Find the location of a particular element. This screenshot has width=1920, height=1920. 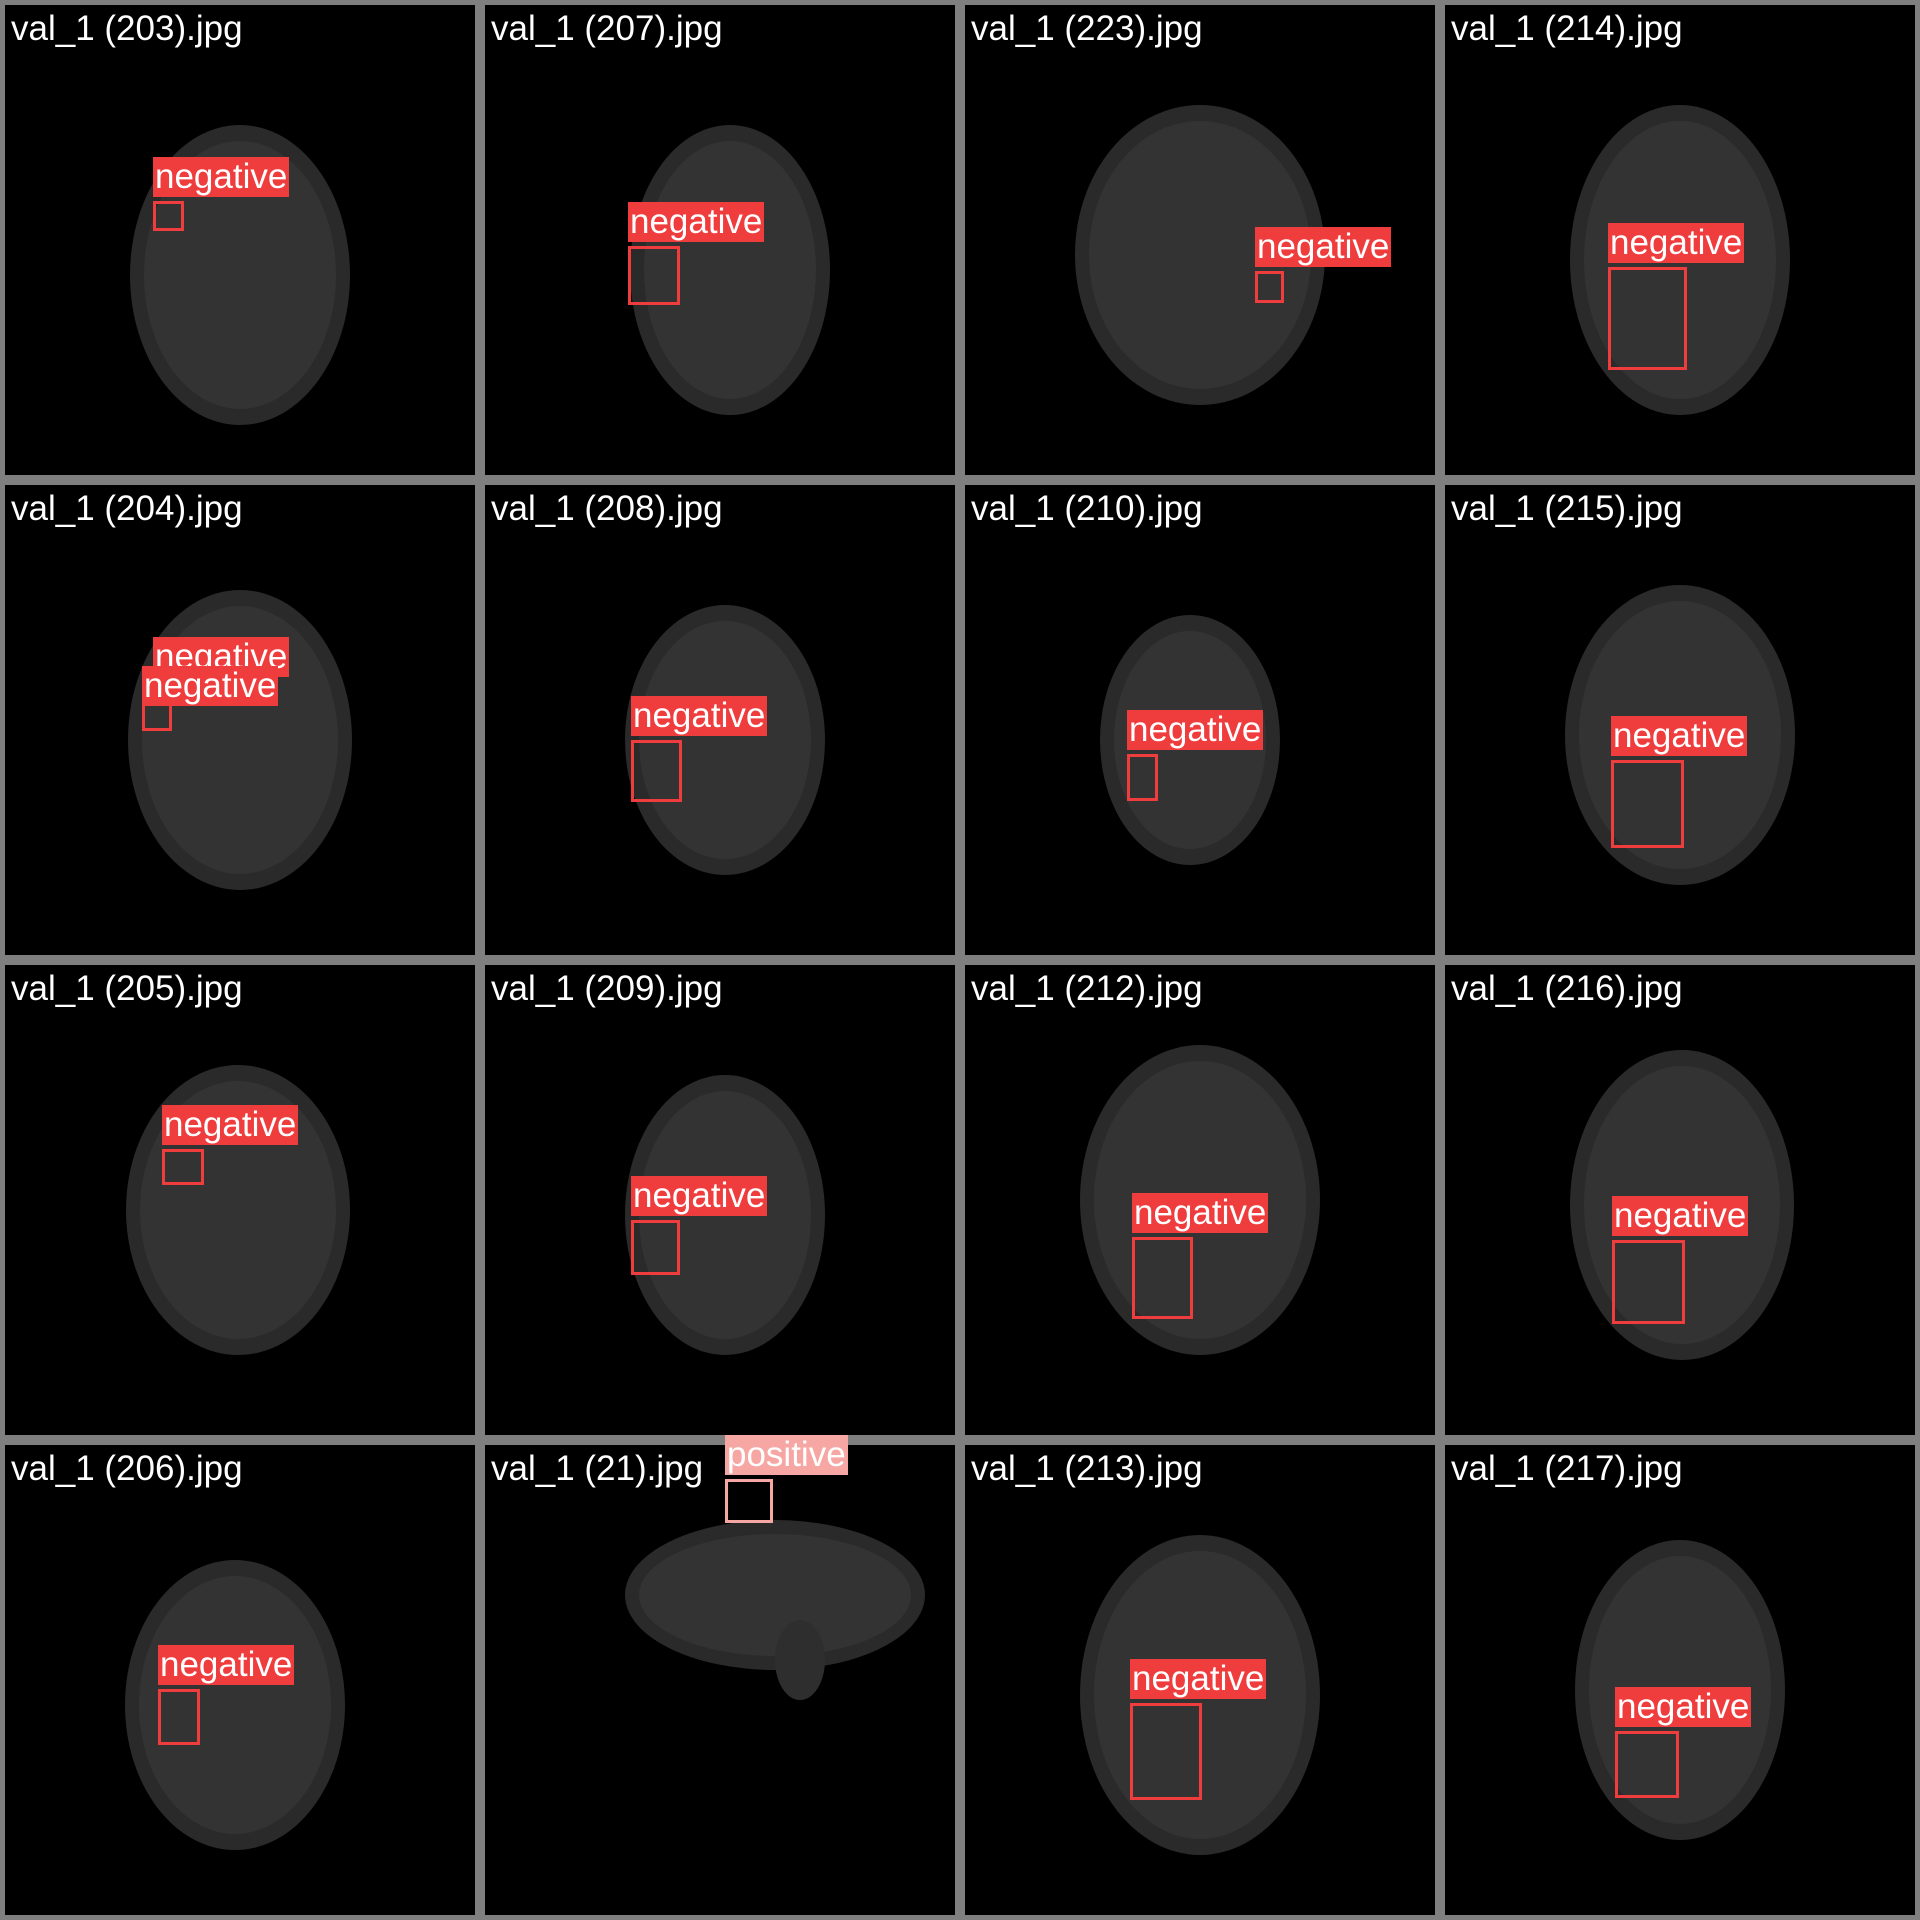

image-tile: val_1 (217).jpg negative is located at coordinates (1680, 1680).